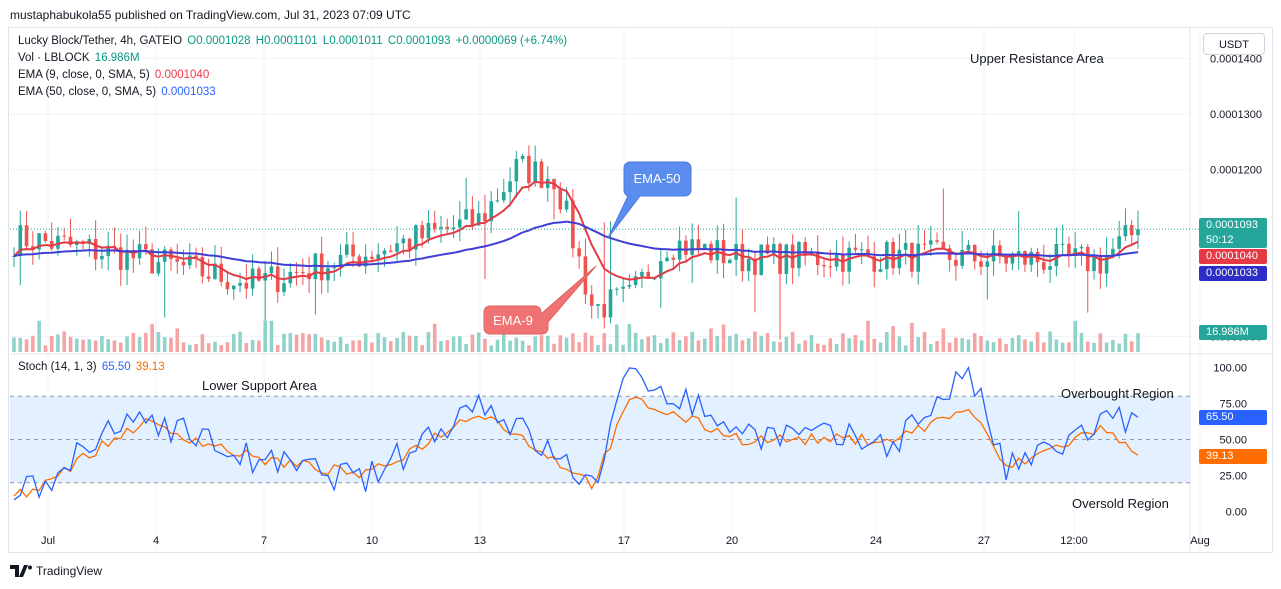  What do you see at coordinates (480, 541) in the screenshot?
I see `time-tick-label: 13` at bounding box center [480, 541].